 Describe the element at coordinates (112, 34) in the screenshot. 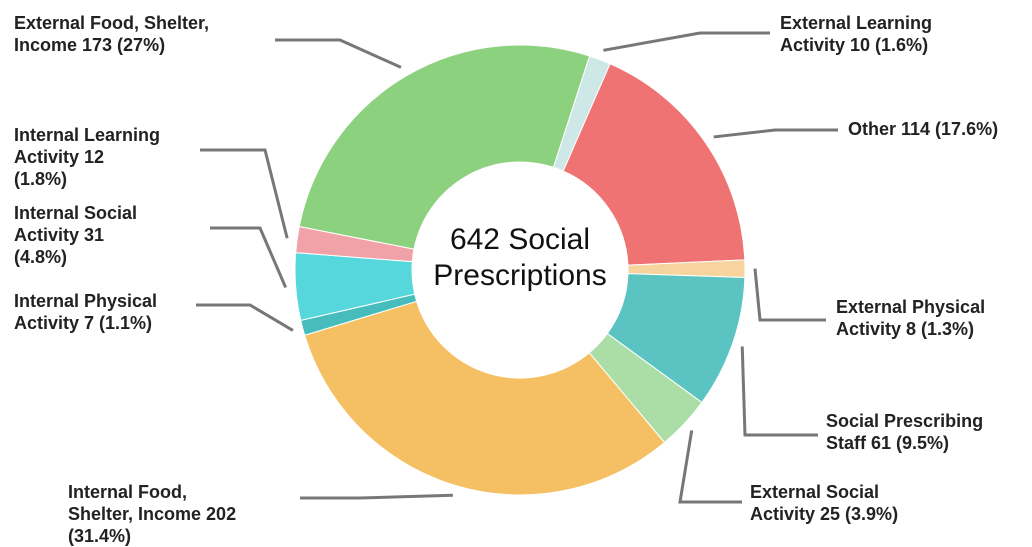

I see `label-external-food-shelter-income: External Food, Shelter, Income 173 (27%)` at that location.